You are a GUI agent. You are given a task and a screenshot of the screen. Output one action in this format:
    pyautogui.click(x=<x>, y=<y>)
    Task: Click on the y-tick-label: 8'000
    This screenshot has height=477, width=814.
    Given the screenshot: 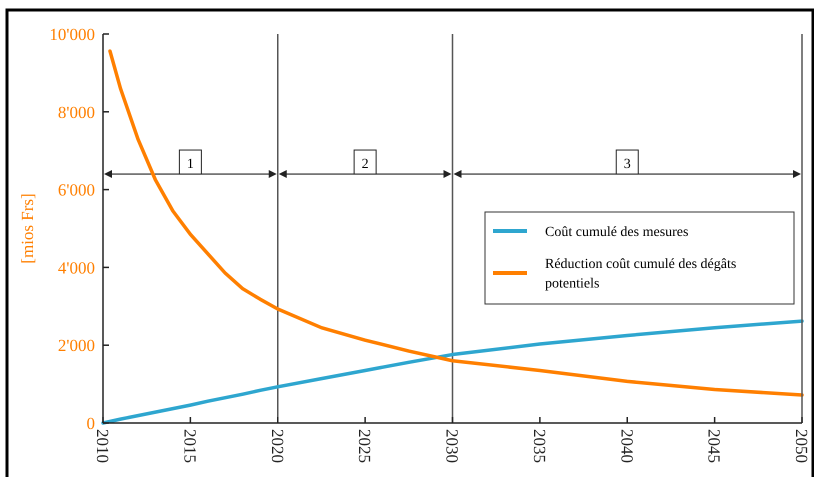 What is the action you would take?
    pyautogui.click(x=76, y=112)
    